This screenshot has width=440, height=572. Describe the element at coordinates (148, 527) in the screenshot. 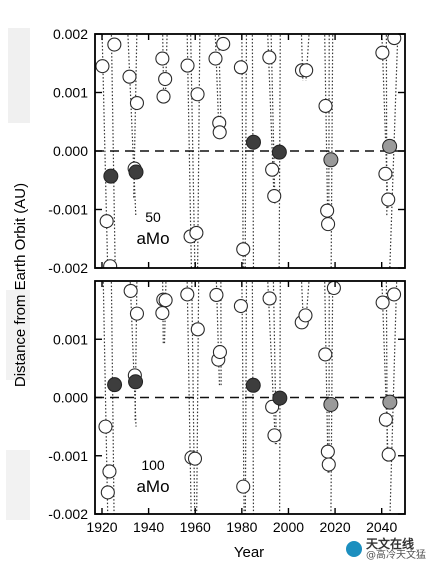

I see `x-tick-label: 1940` at that location.